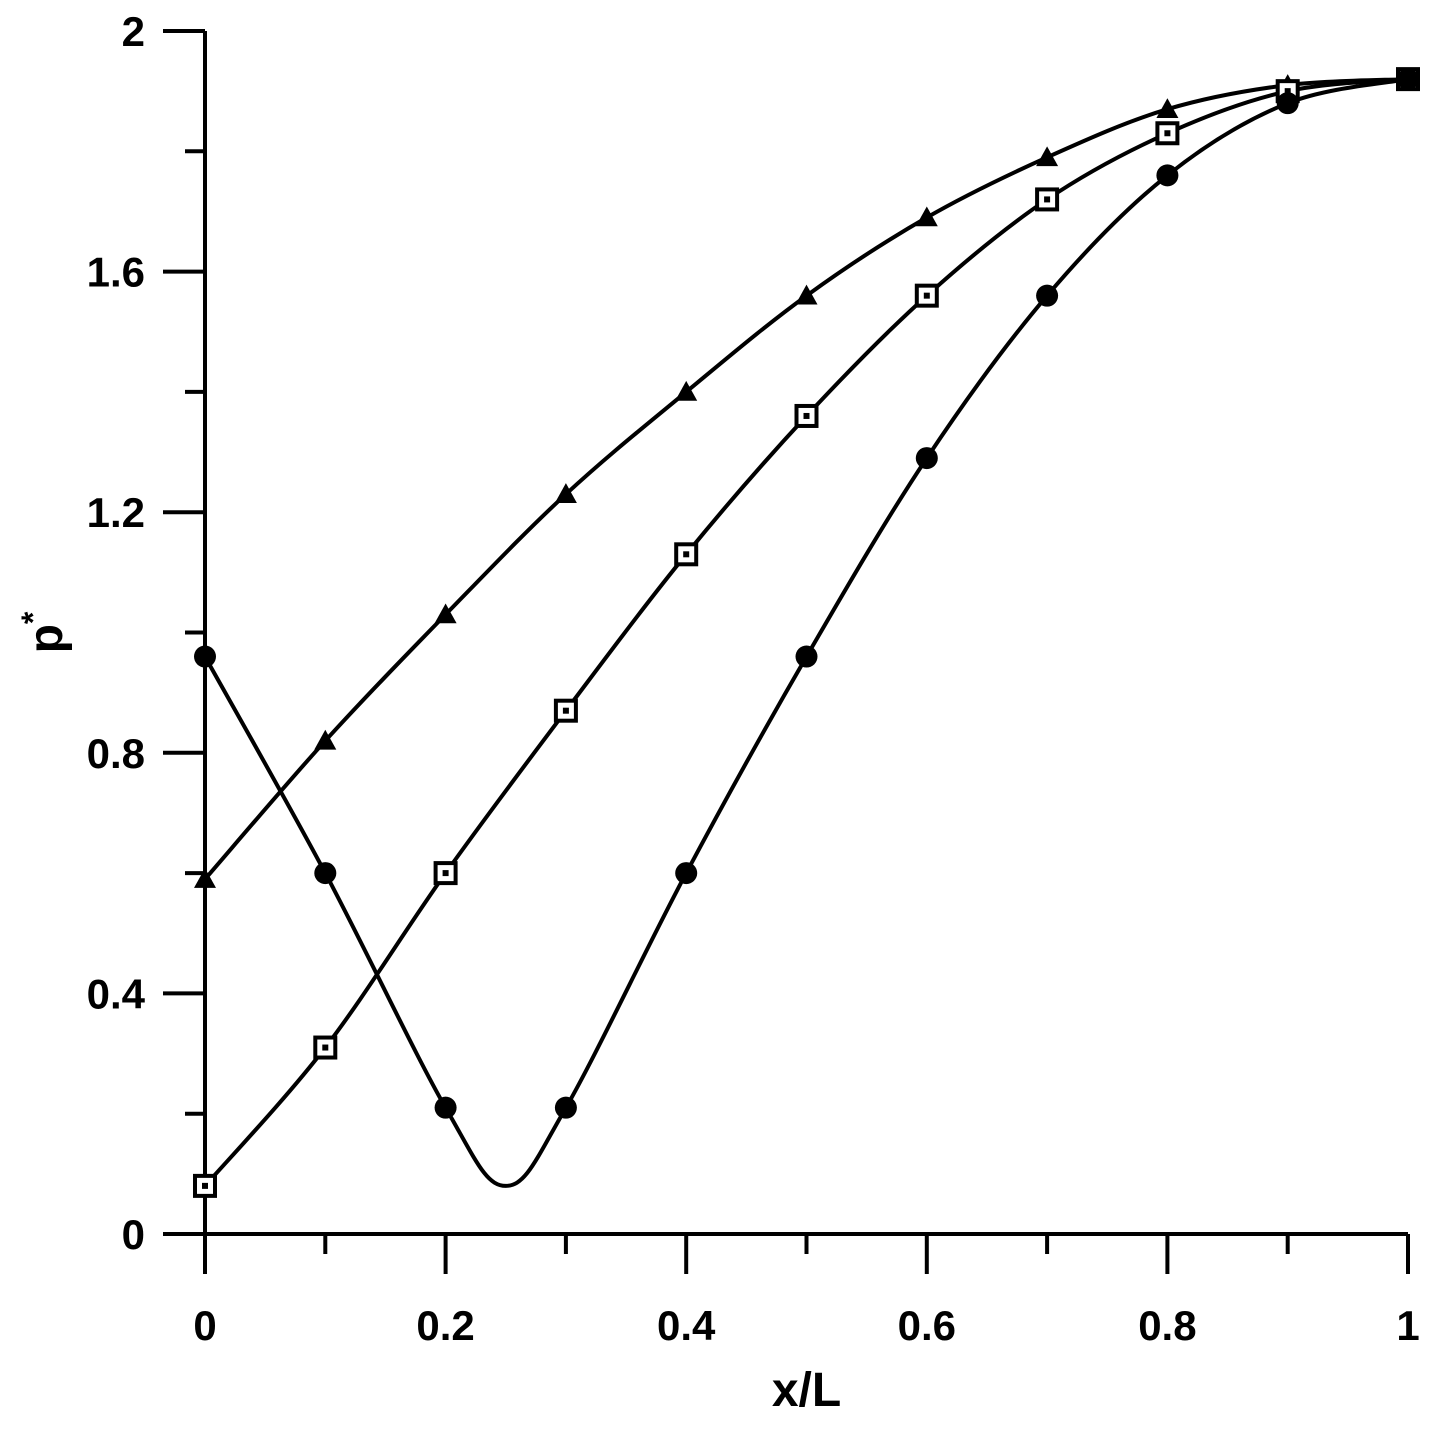 The width and height of the screenshot is (1450, 1437). What do you see at coordinates (204, 1325) in the screenshot?
I see `x-tick-label: 0` at bounding box center [204, 1325].